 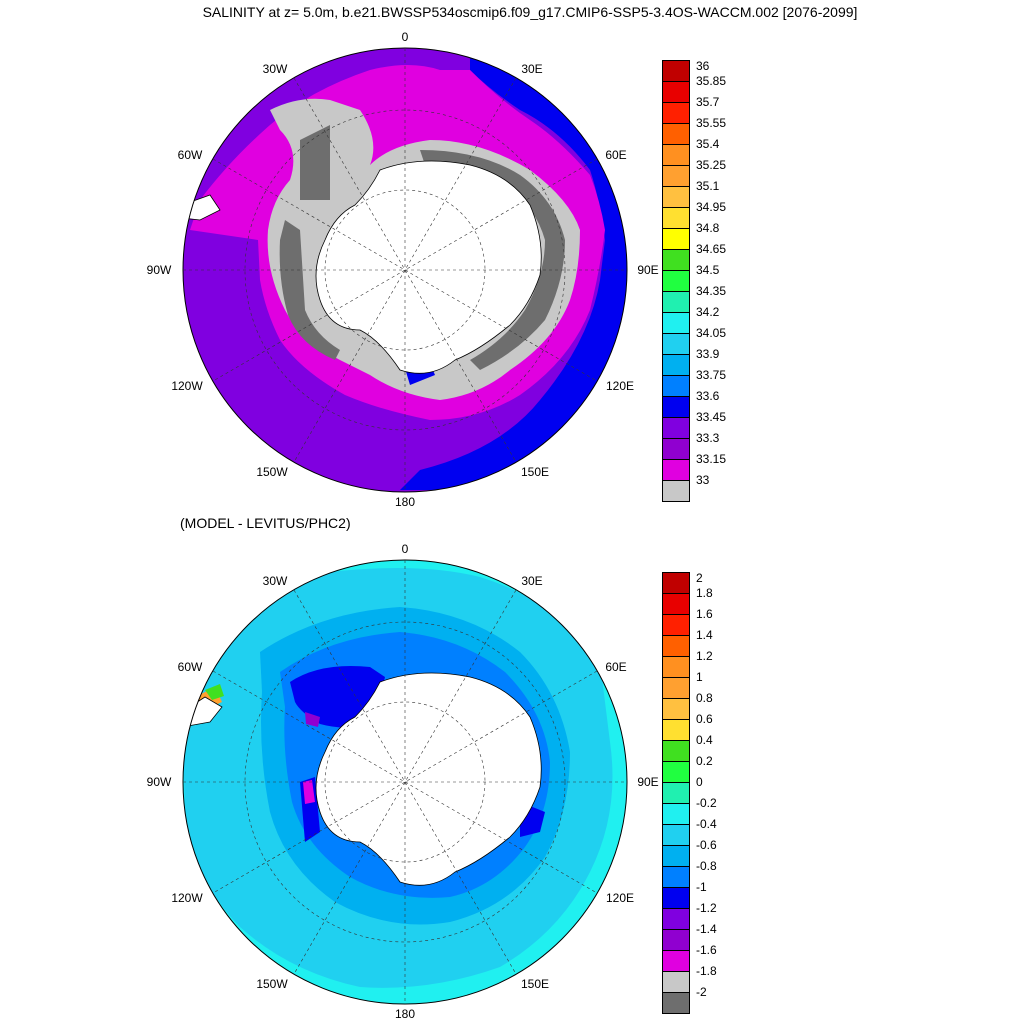 What do you see at coordinates (417, 754) in the screenshot?
I see `deep-blue-weddell` at bounding box center [417, 754].